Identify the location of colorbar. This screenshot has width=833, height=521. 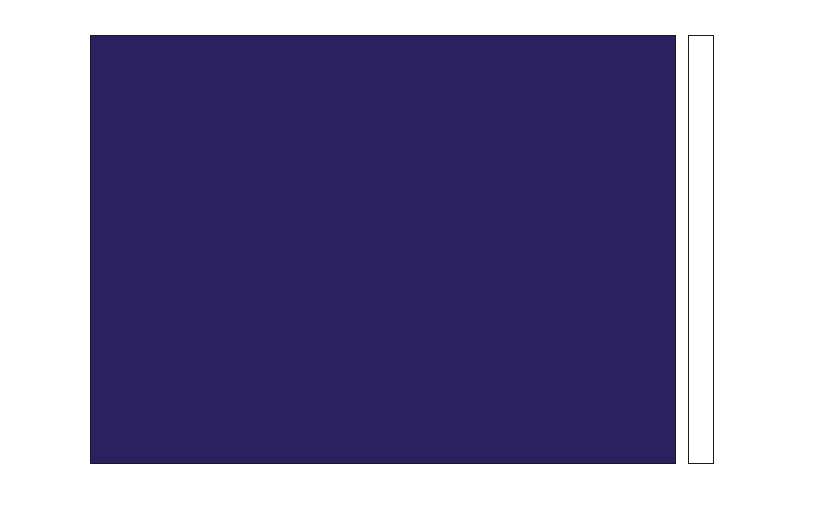
(701, 249).